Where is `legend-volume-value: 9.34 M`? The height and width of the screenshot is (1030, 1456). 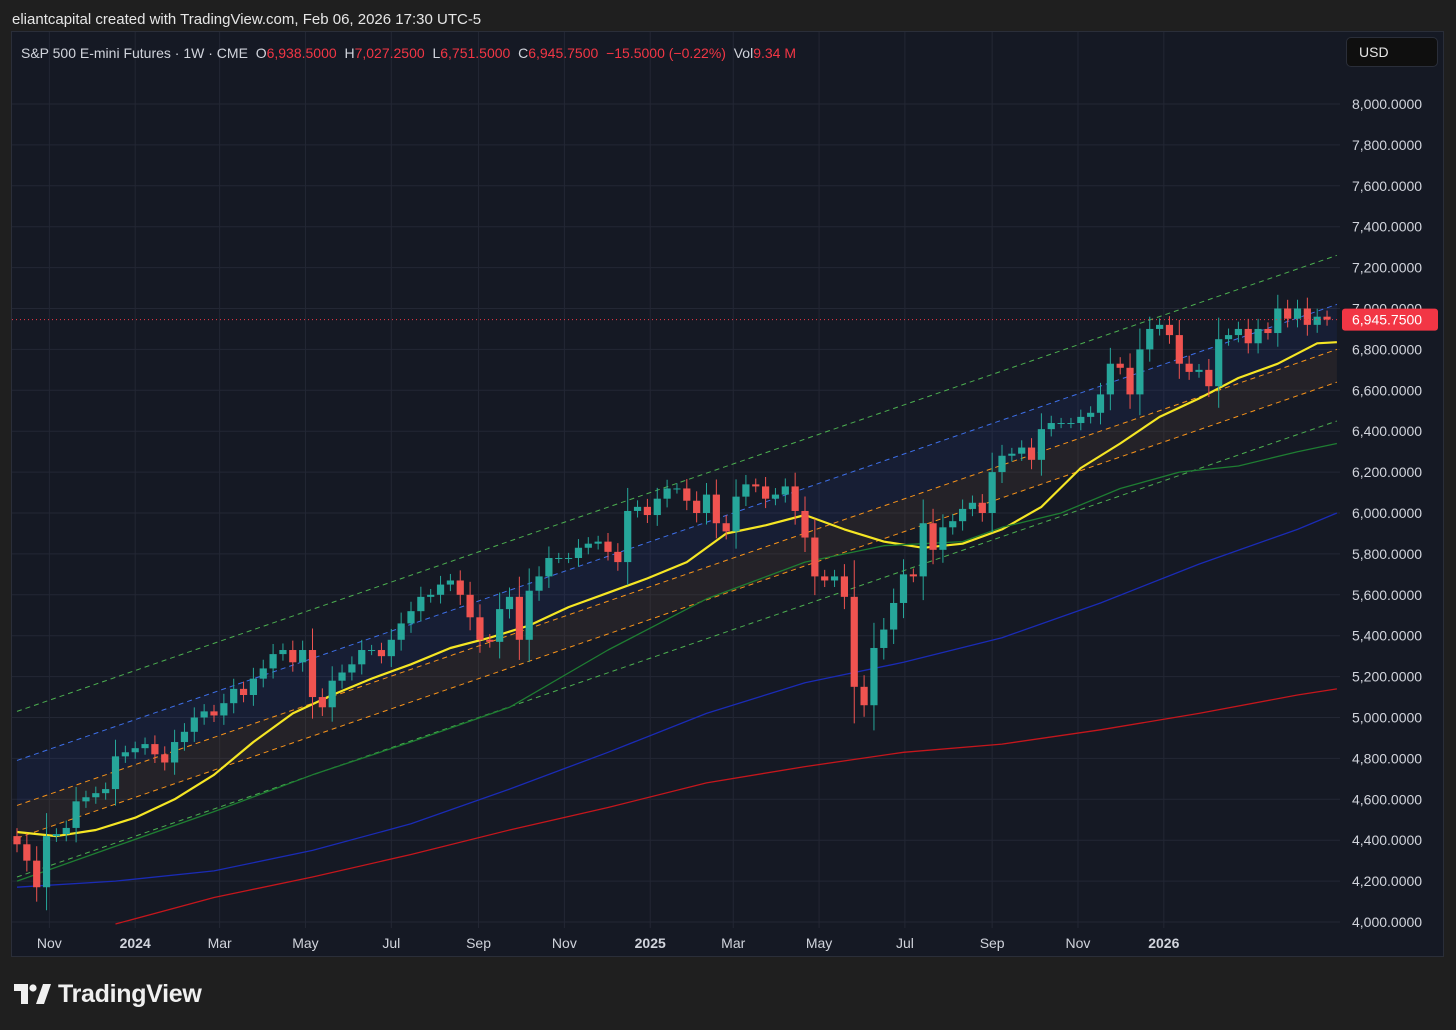 legend-volume-value: 9.34 M is located at coordinates (775, 53).